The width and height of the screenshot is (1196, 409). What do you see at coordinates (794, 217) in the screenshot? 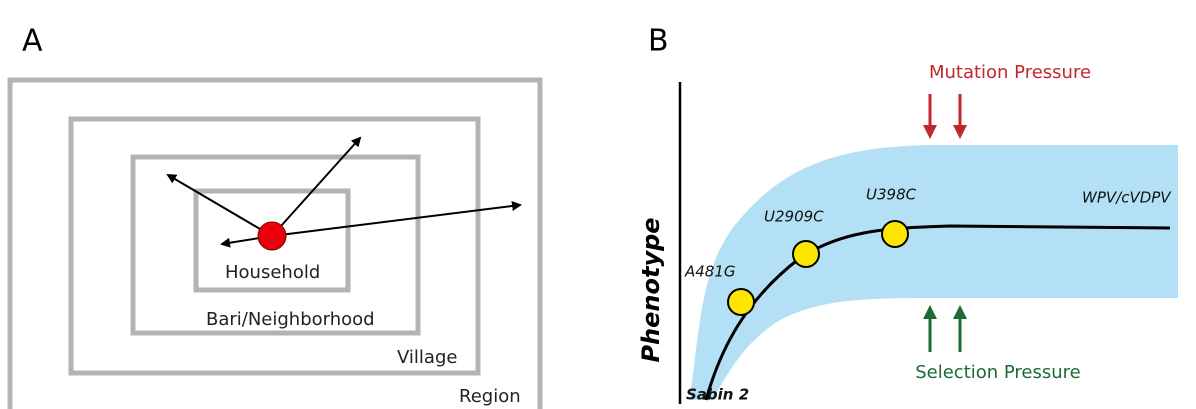
I see `mutation-label: U2909C` at bounding box center [794, 217].